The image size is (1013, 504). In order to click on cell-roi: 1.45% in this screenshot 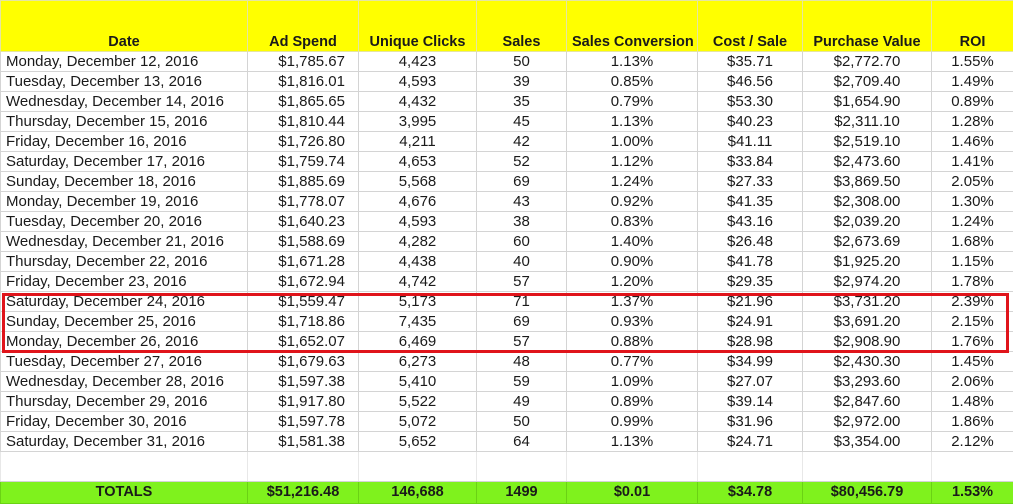, I will do `click(972, 362)`.